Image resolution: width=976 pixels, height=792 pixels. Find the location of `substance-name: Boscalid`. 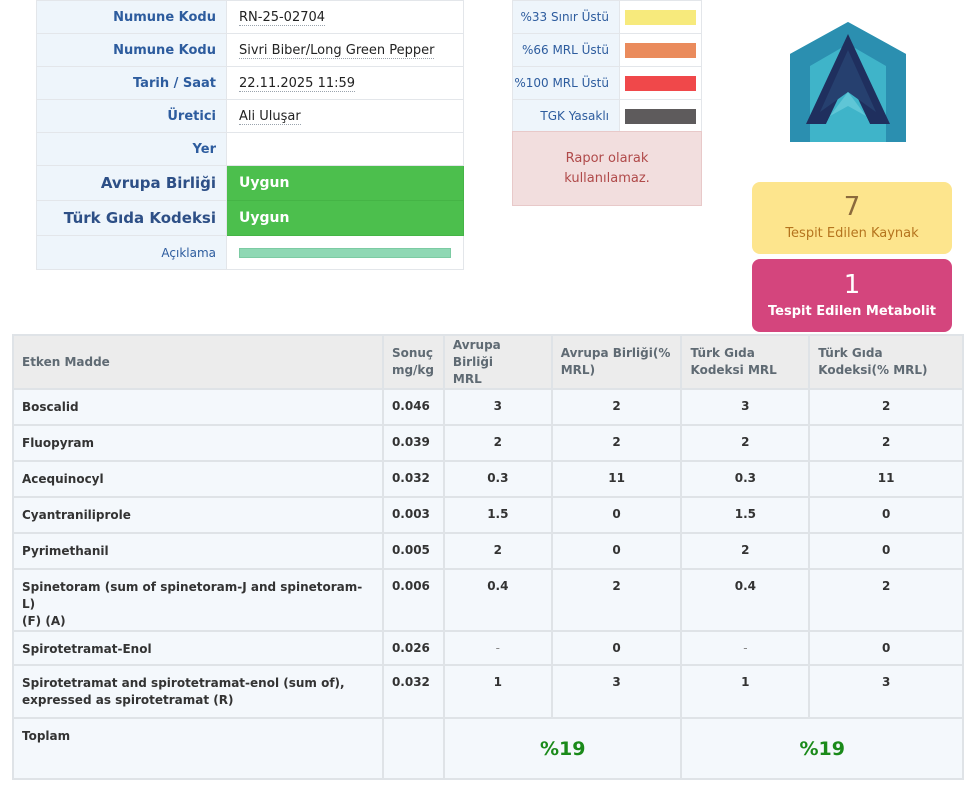

substance-name: Boscalid is located at coordinates (198, 407).